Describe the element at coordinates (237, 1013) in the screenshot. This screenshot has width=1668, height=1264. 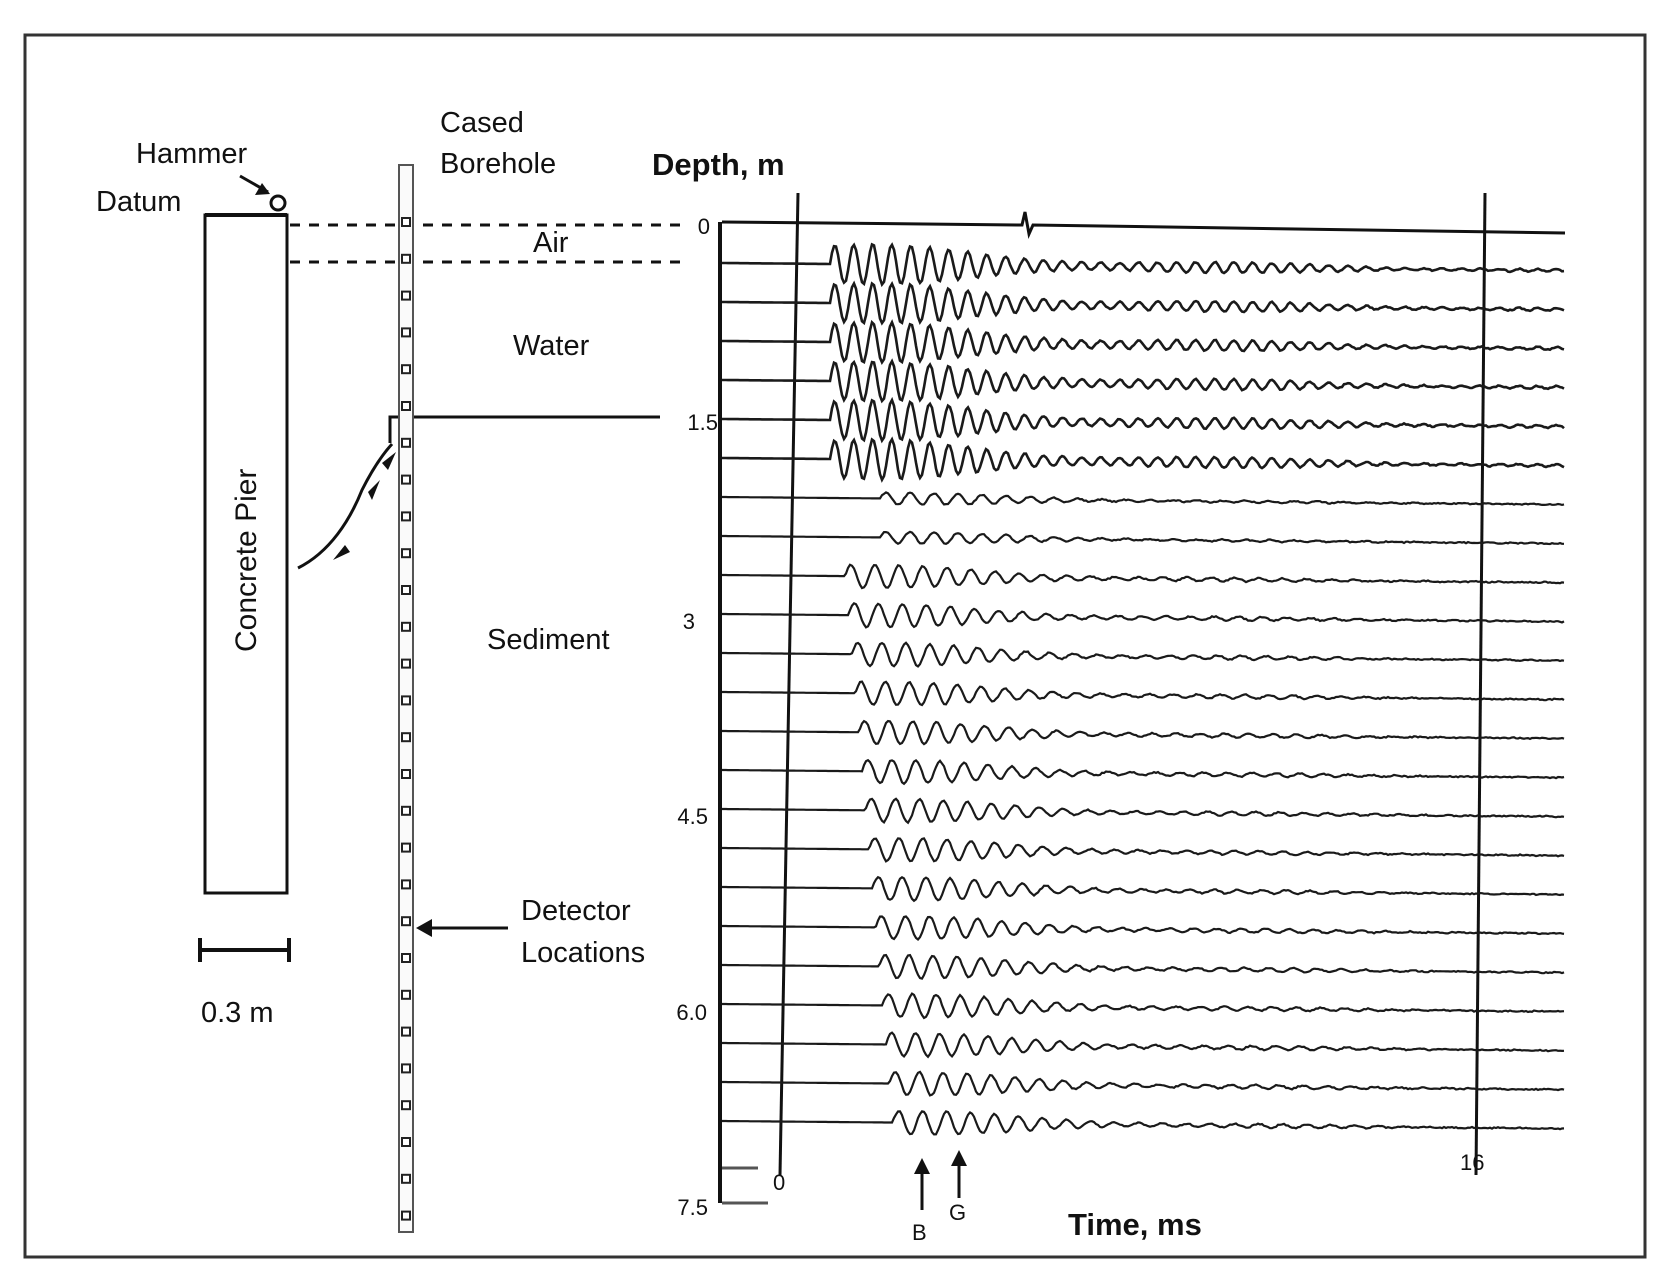
I see `scale-label: 0.3 m` at that location.